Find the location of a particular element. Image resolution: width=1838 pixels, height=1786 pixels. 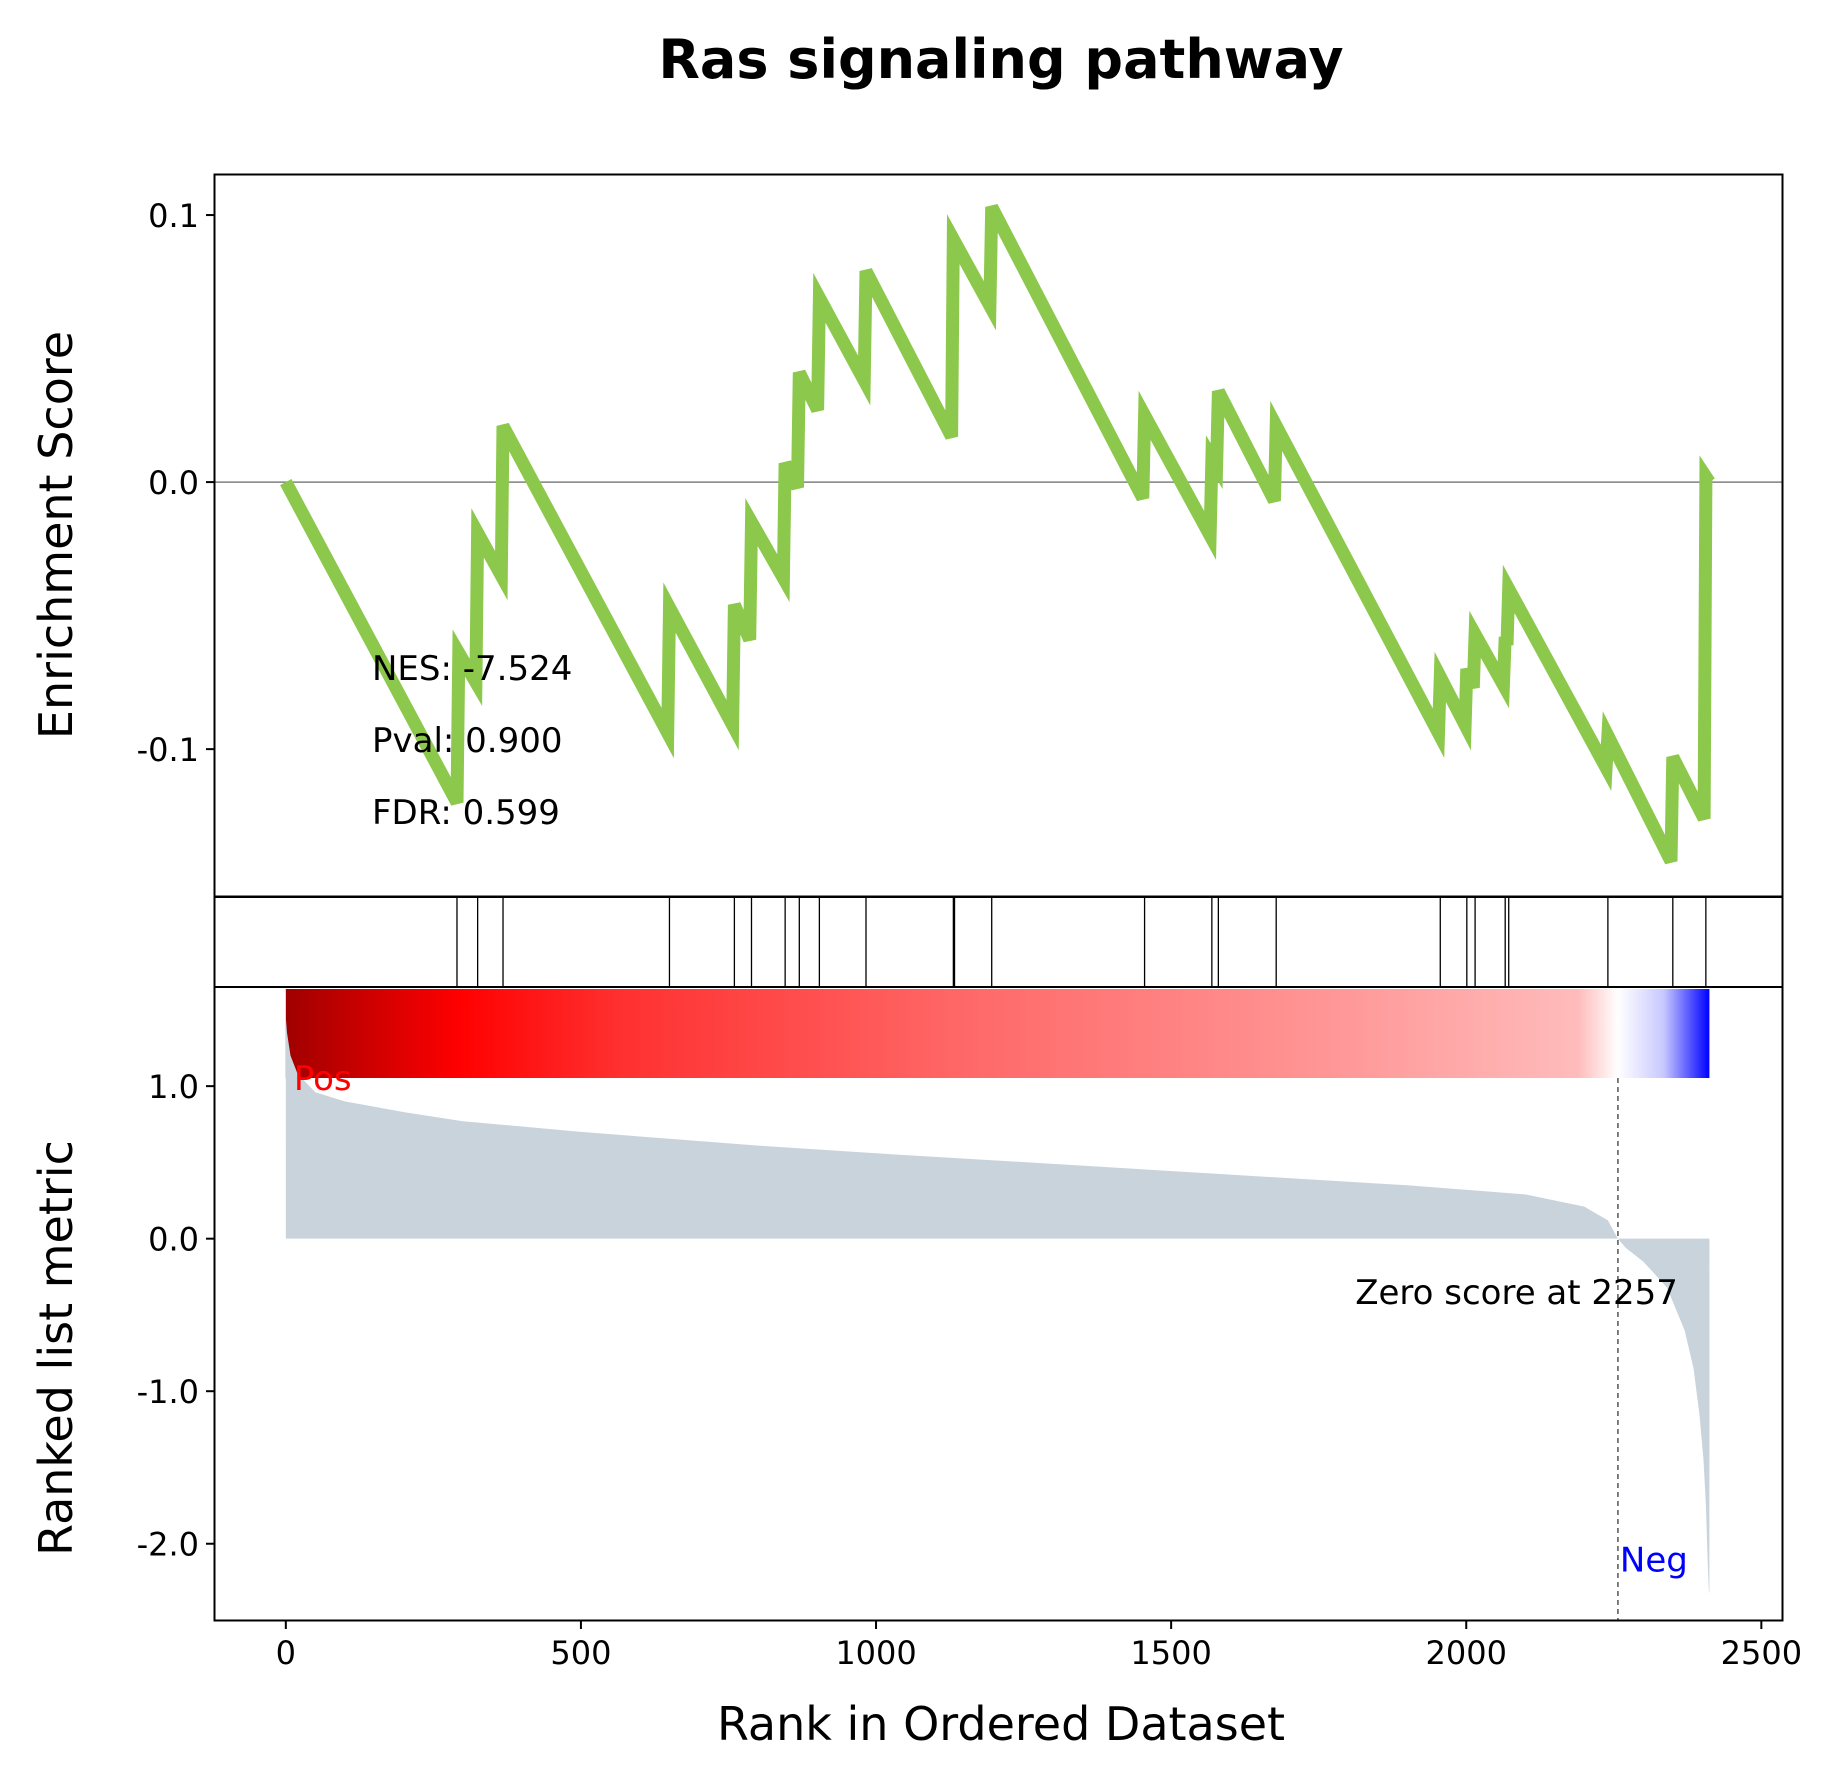

x-axis-label: Rank in Ordered Dataset is located at coordinates (1001, 1724).